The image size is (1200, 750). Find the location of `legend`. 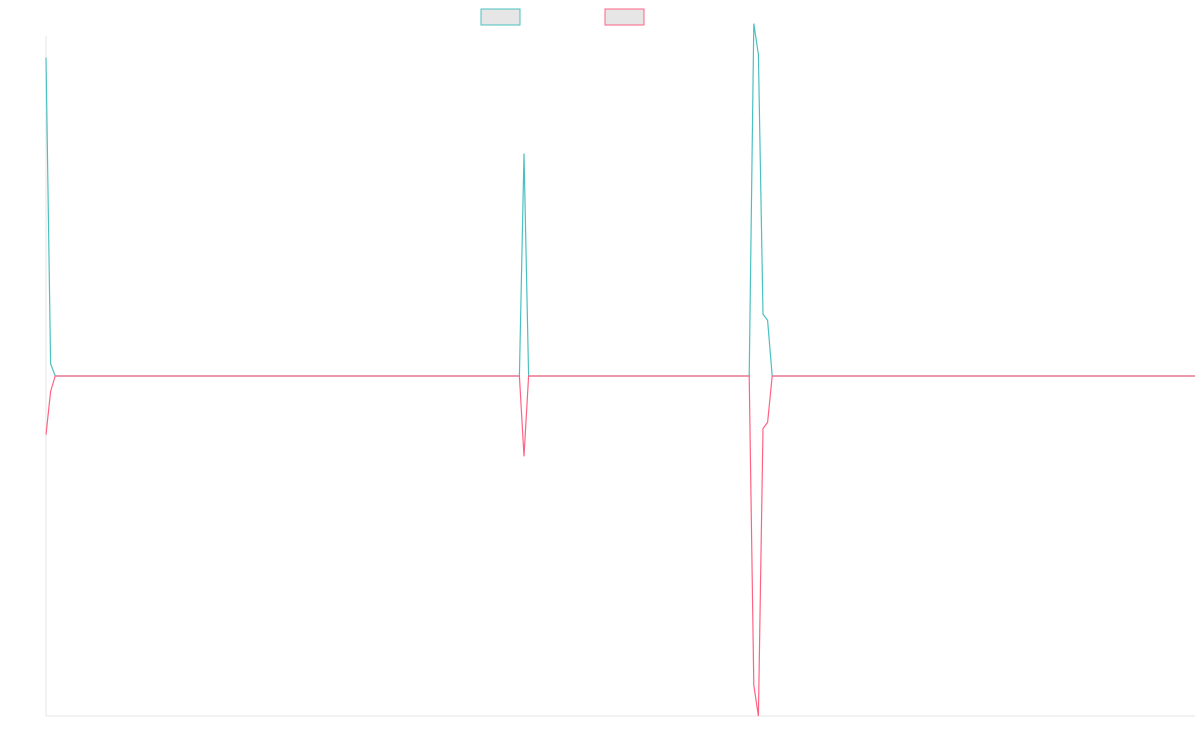

legend is located at coordinates (562, 17).